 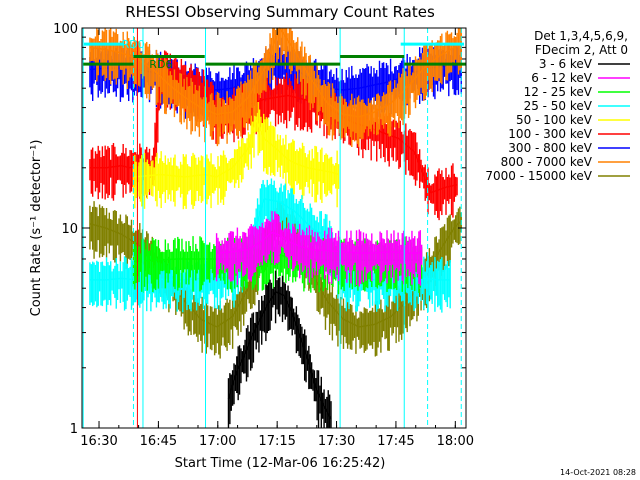 What do you see at coordinates (65, 29) in the screenshot?
I see `y-tick-label: 100` at bounding box center [65, 29].